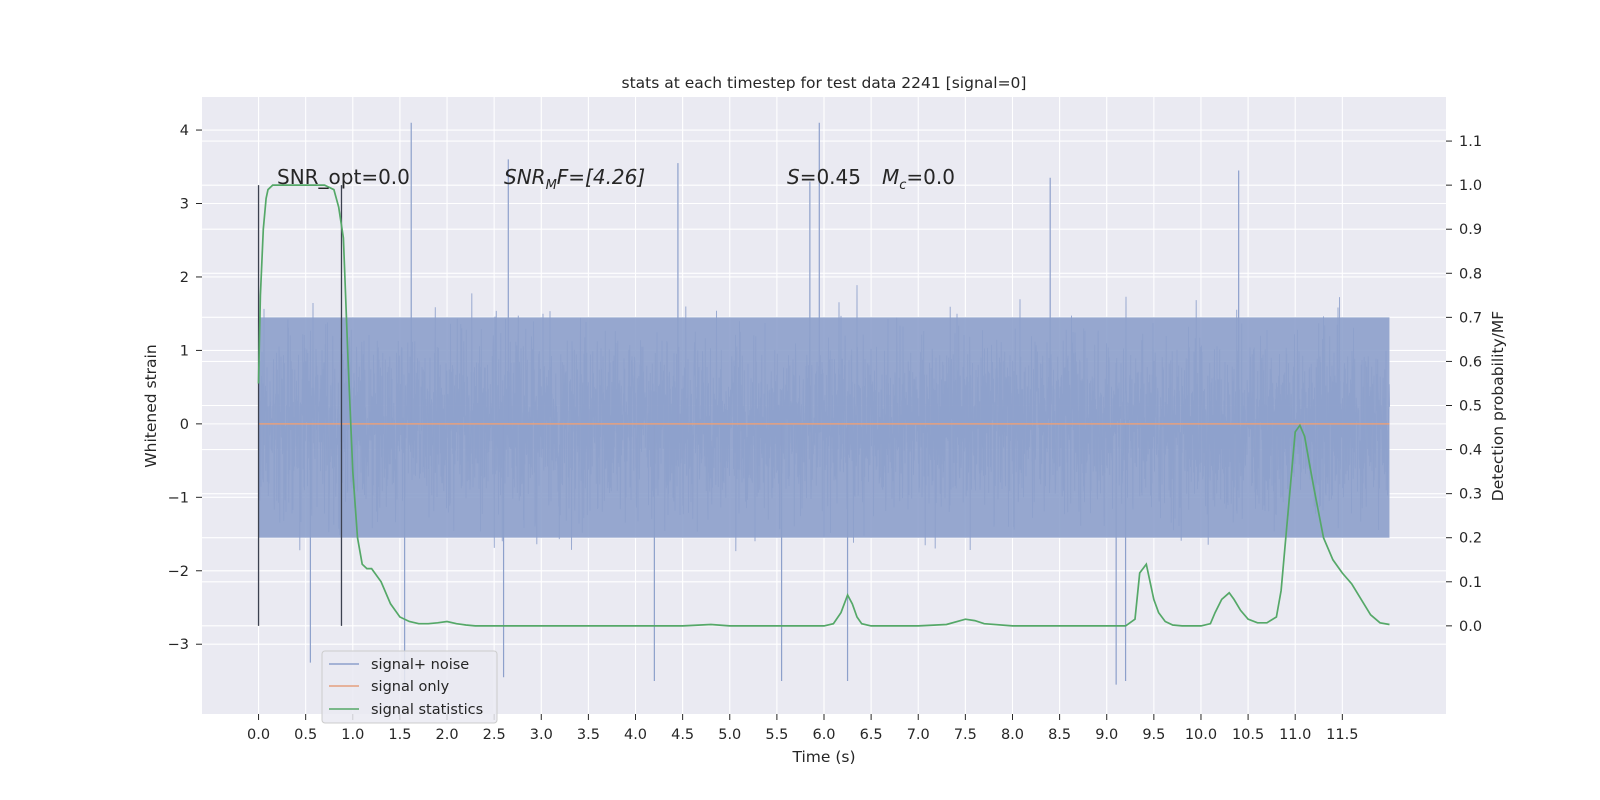  I want to click on y-right-tick-label: 0.6, so click(1470, 362).